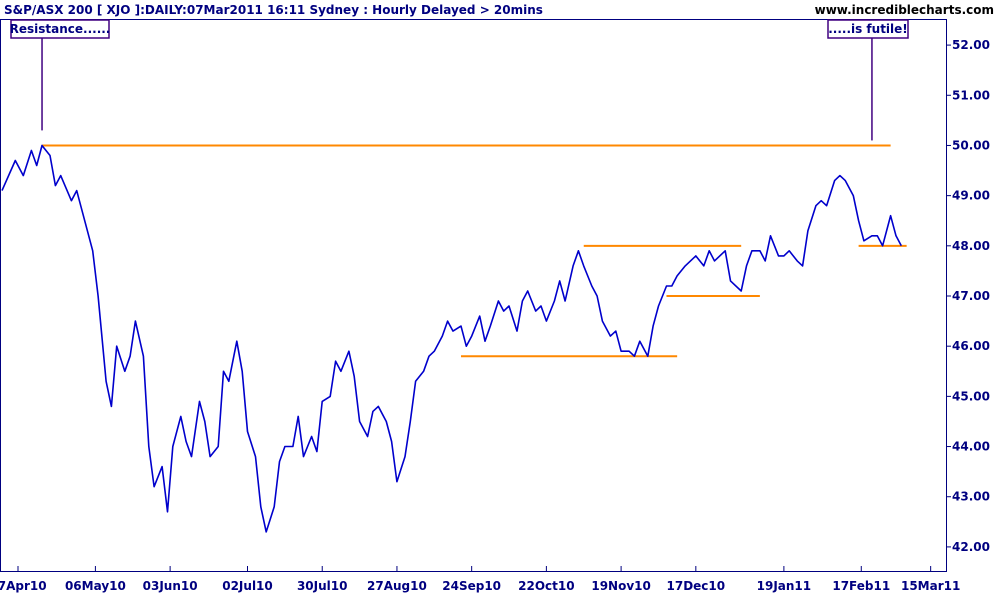 Image resolution: width=1000 pixels, height=600 pixels. Describe the element at coordinates (971, 45) in the screenshot. I see `y-tick-label: 52.00` at that location.